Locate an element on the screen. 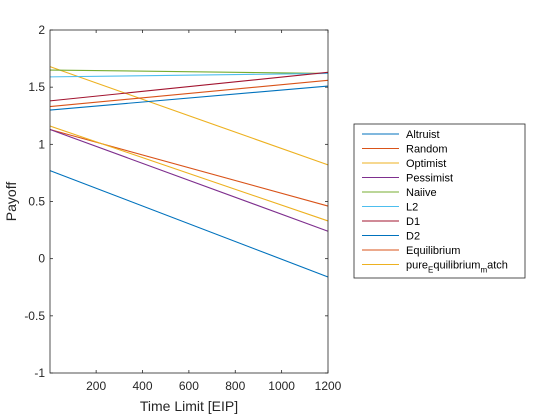 The image size is (560, 420). legend-entry-0: Altruist is located at coordinates (423, 135).